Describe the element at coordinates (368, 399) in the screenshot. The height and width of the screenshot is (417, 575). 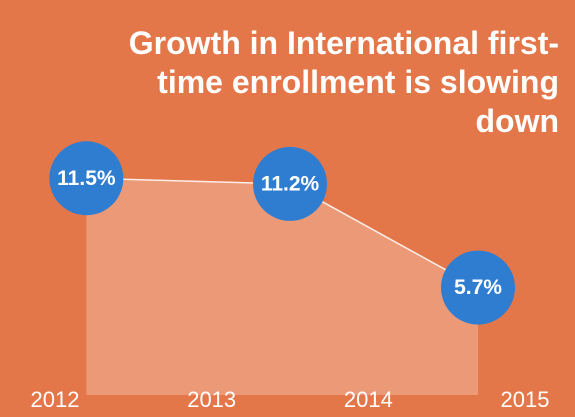
I see `x-tick-label: 2014` at that location.